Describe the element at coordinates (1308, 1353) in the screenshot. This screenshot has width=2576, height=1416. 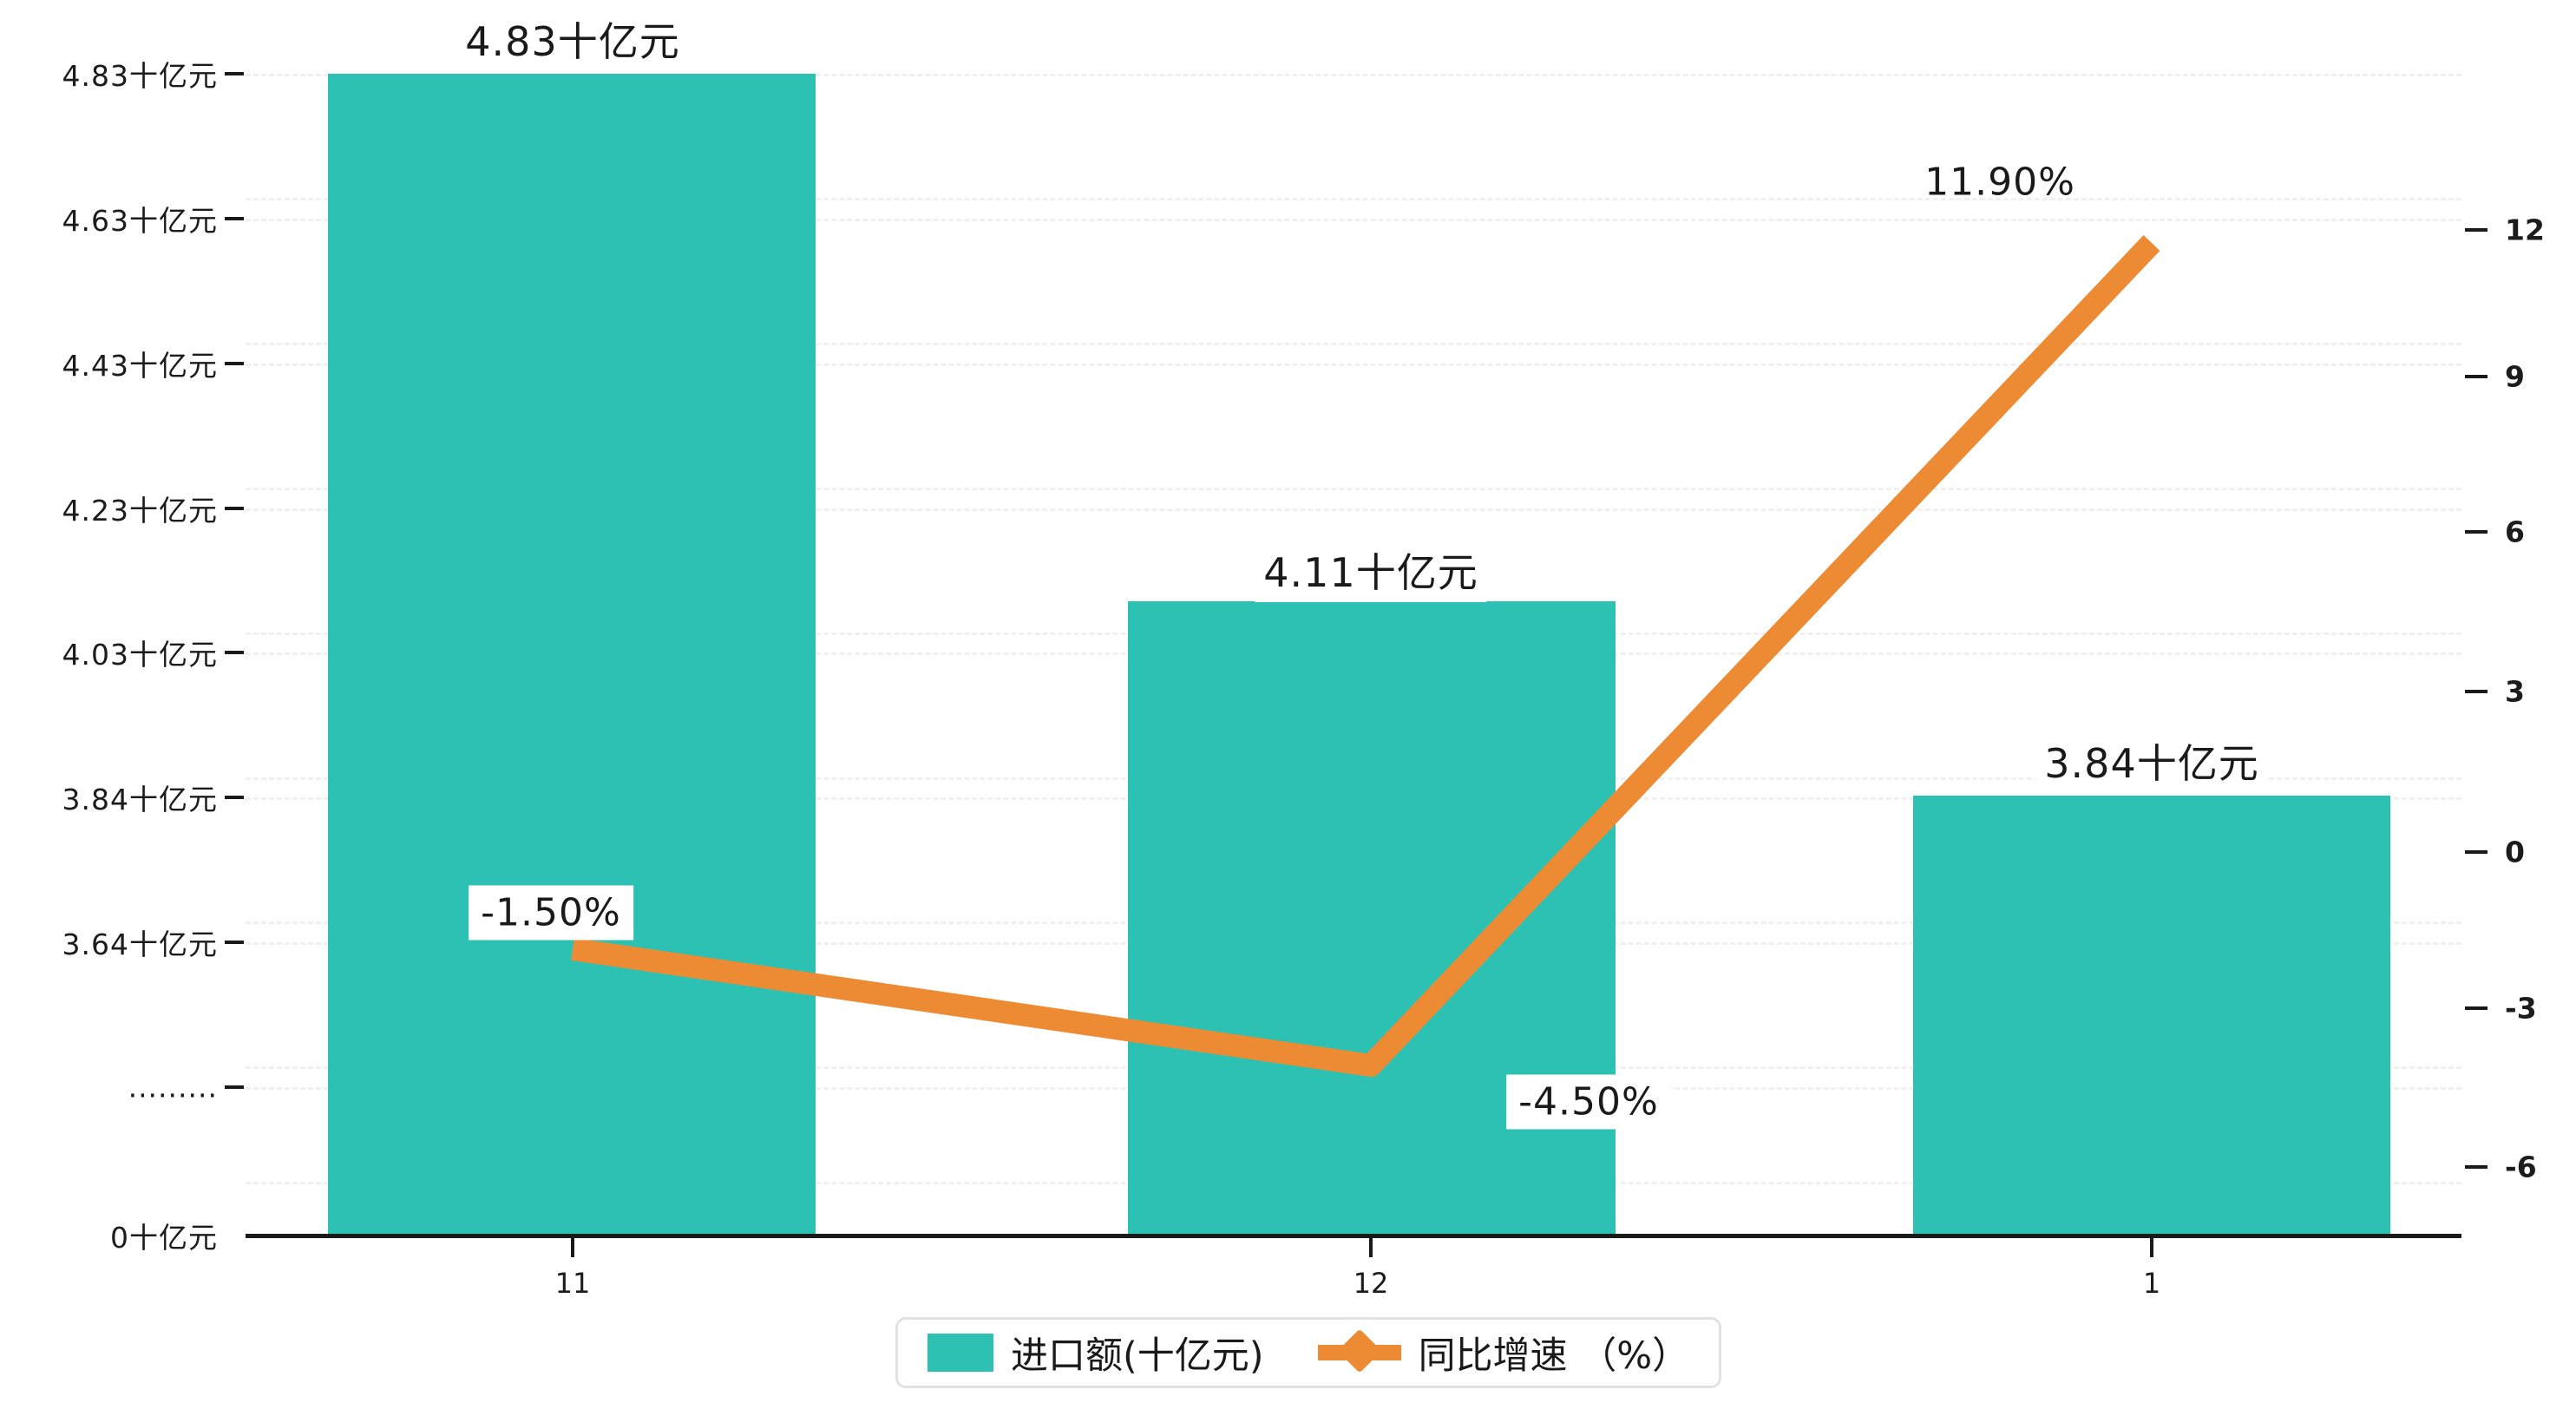
I see `chart-legend: 进口额(十亿元) 同比增速 （%）` at that location.